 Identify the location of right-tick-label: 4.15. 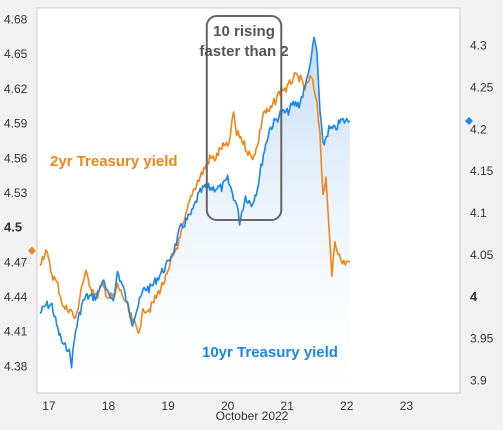
(482, 171).